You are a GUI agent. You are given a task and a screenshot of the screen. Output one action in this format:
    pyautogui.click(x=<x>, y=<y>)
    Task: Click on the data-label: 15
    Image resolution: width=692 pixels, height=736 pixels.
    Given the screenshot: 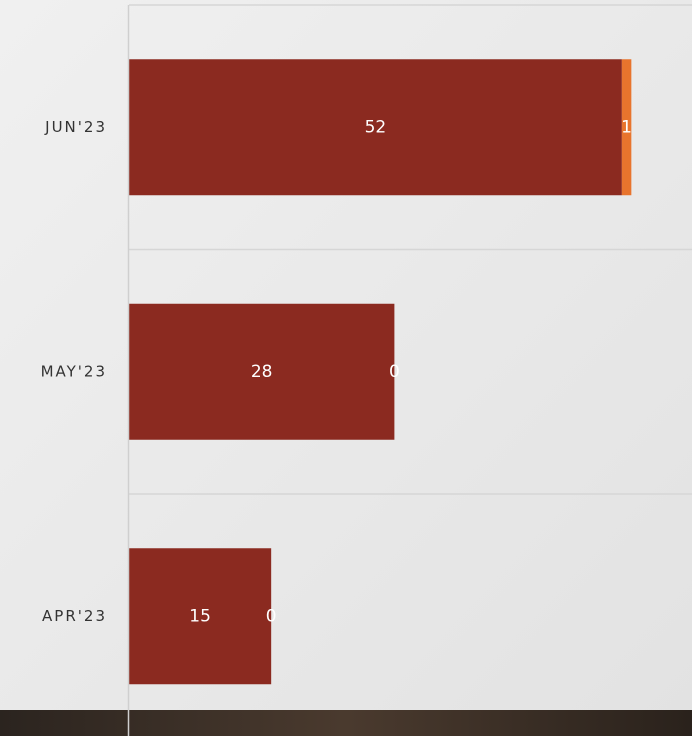 What is the action you would take?
    pyautogui.click(x=200, y=616)
    